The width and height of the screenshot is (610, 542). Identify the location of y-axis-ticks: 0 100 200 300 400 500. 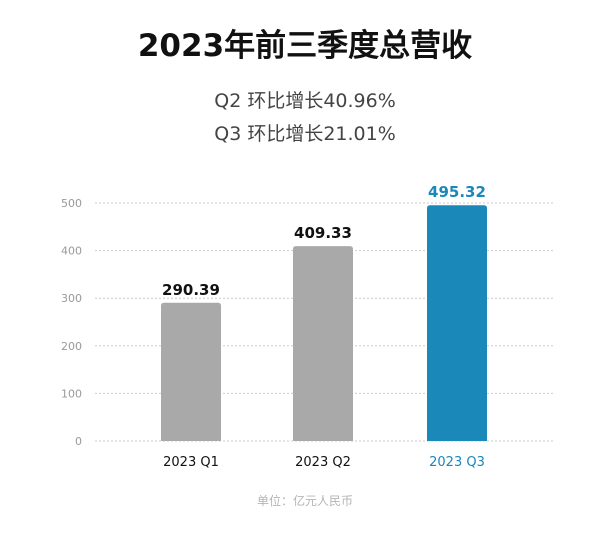
(71, 322).